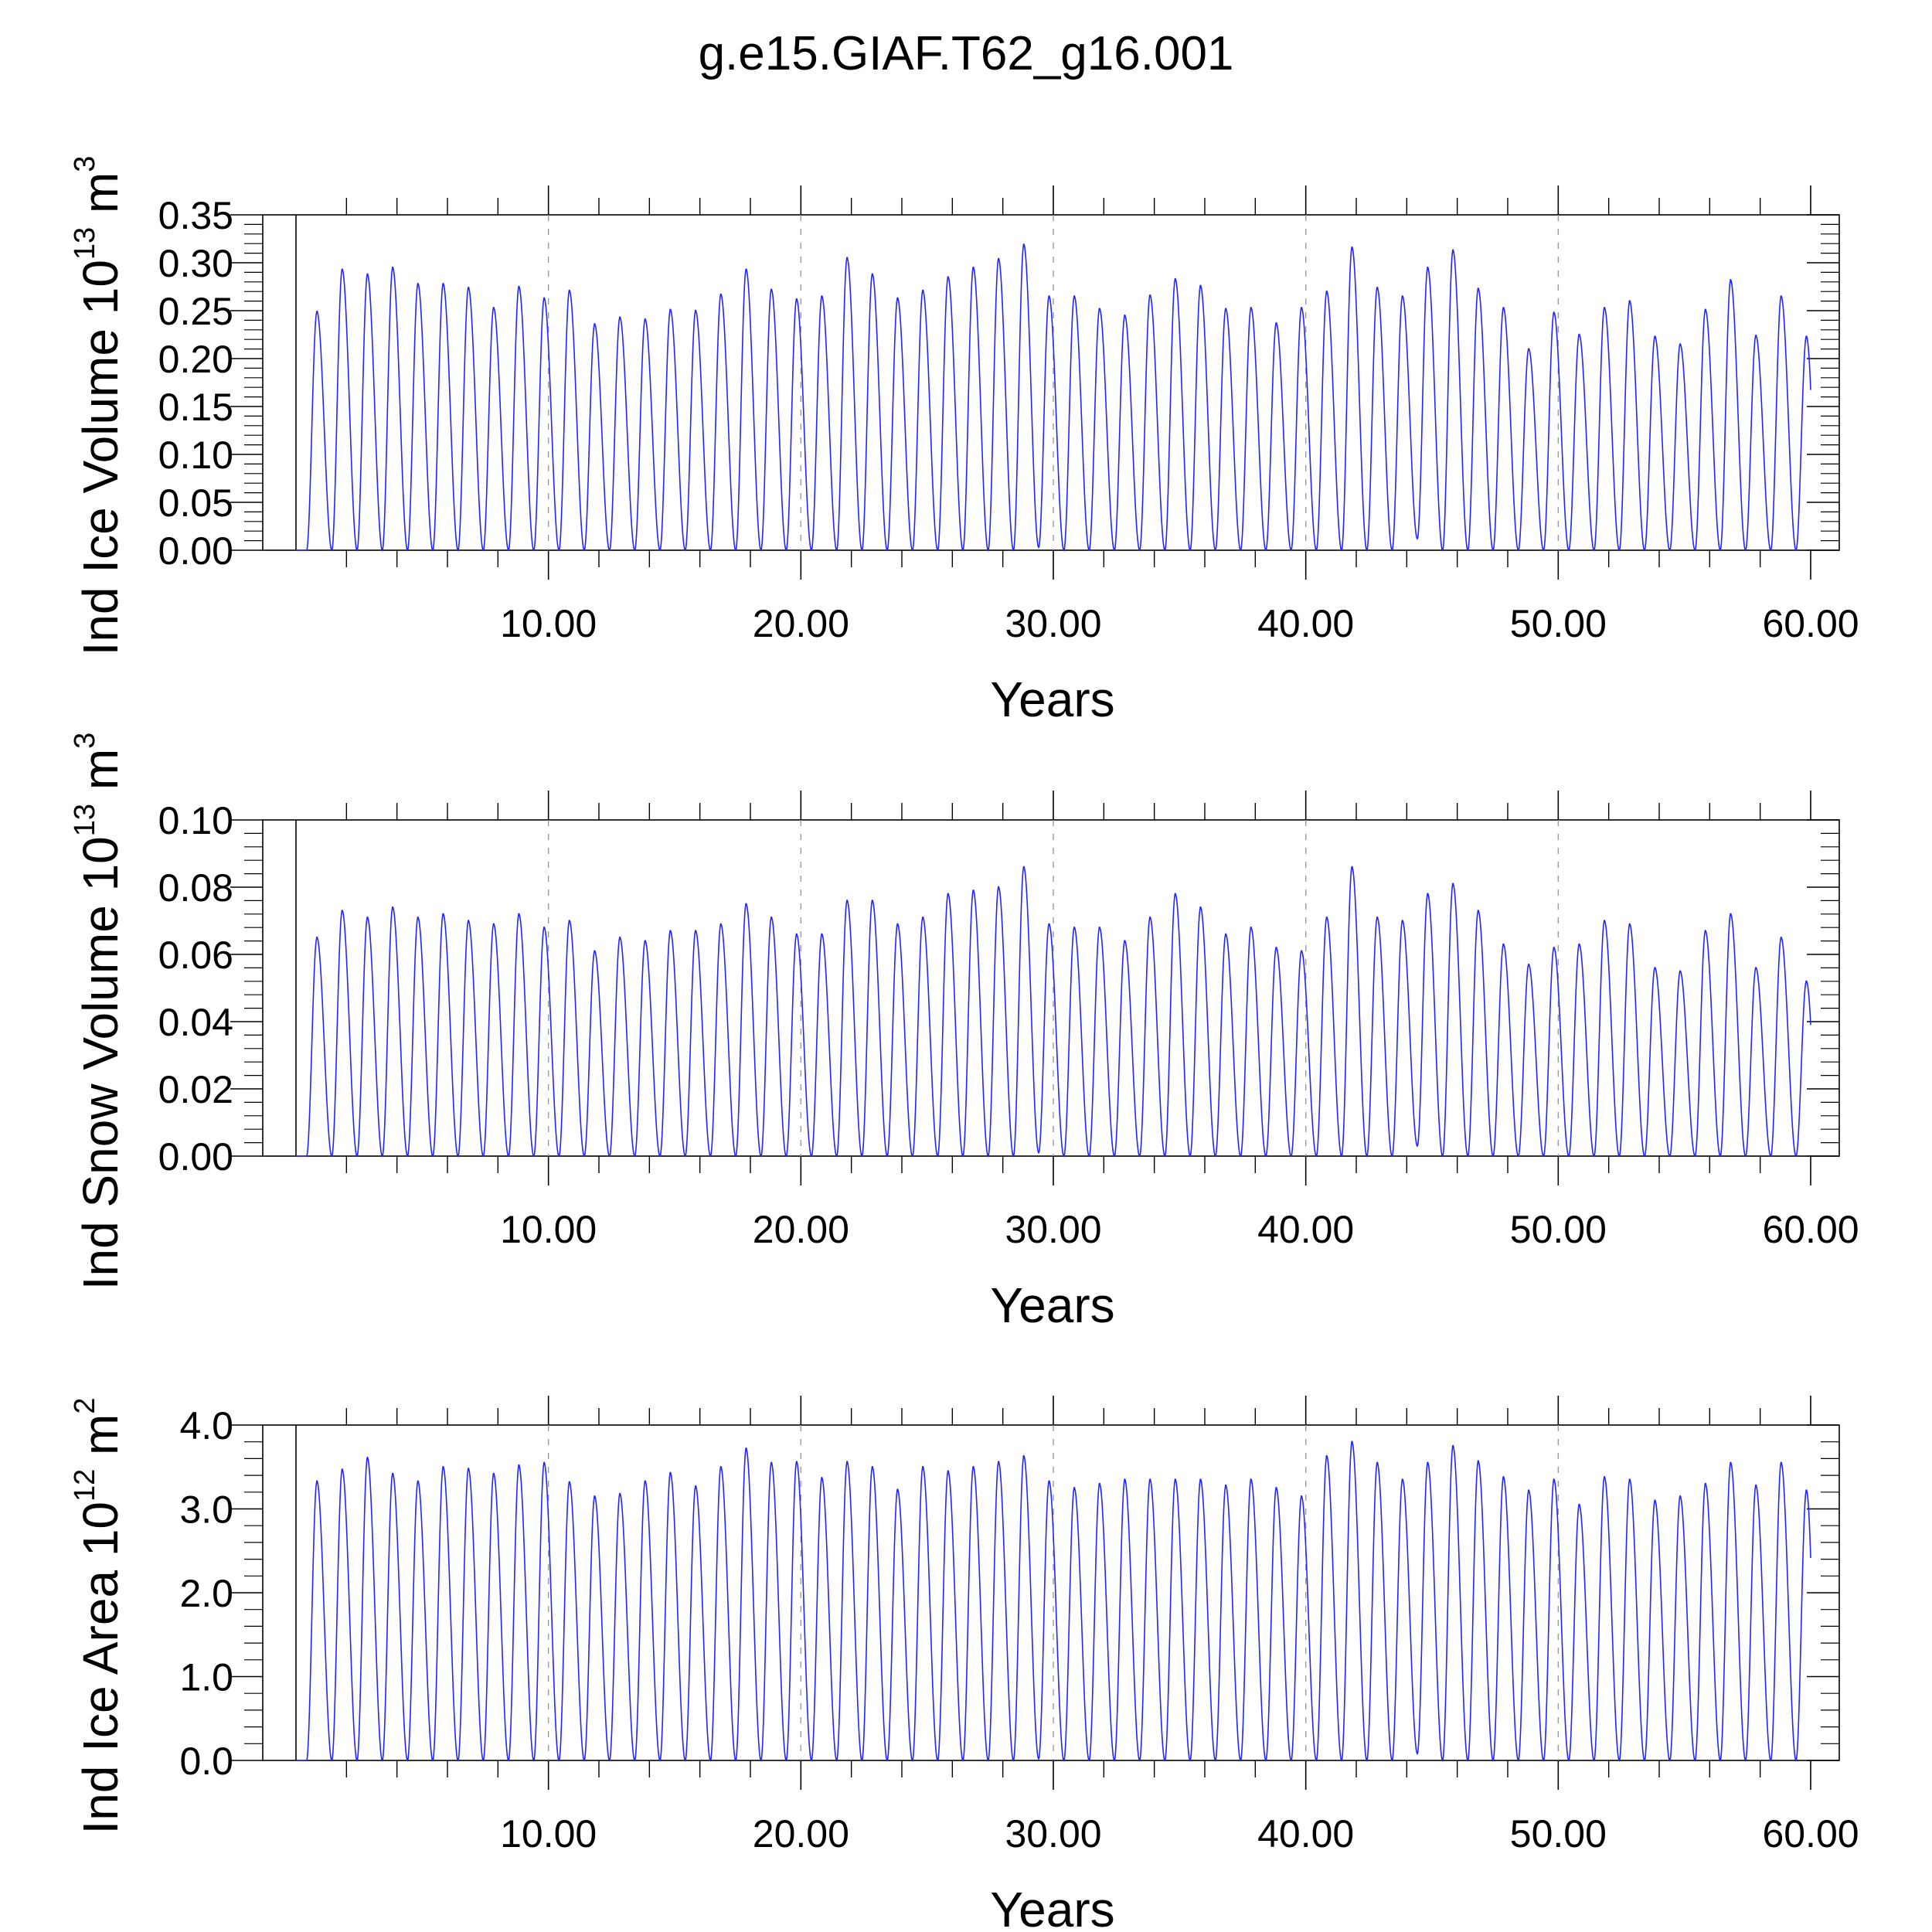 This screenshot has height=1932, width=1932. Describe the element at coordinates (196, 956) in the screenshot. I see `y-tick-label: 0.06` at that location.